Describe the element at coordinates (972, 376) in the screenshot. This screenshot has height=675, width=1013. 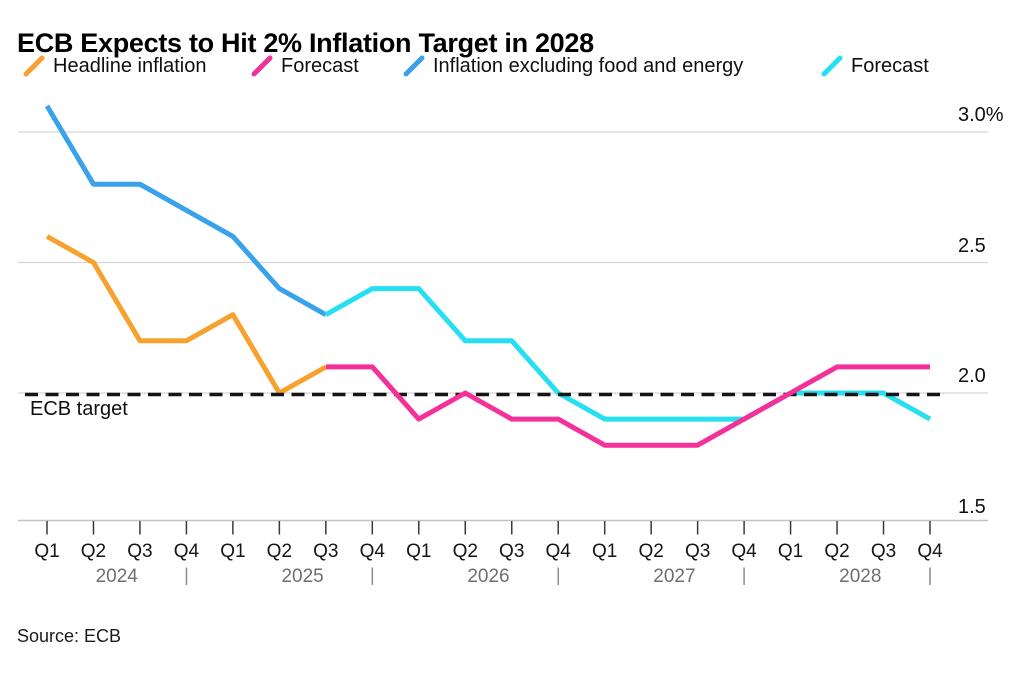
I see `y-axis-label: 2.0` at that location.